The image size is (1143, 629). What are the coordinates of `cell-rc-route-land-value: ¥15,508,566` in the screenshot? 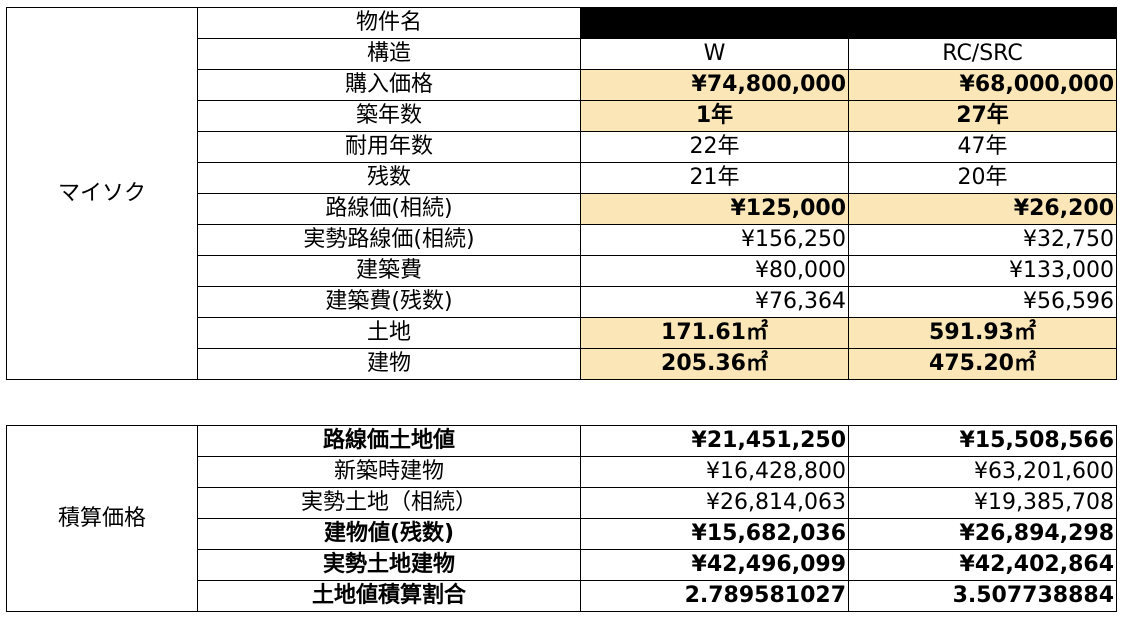 It's located at (982, 441).